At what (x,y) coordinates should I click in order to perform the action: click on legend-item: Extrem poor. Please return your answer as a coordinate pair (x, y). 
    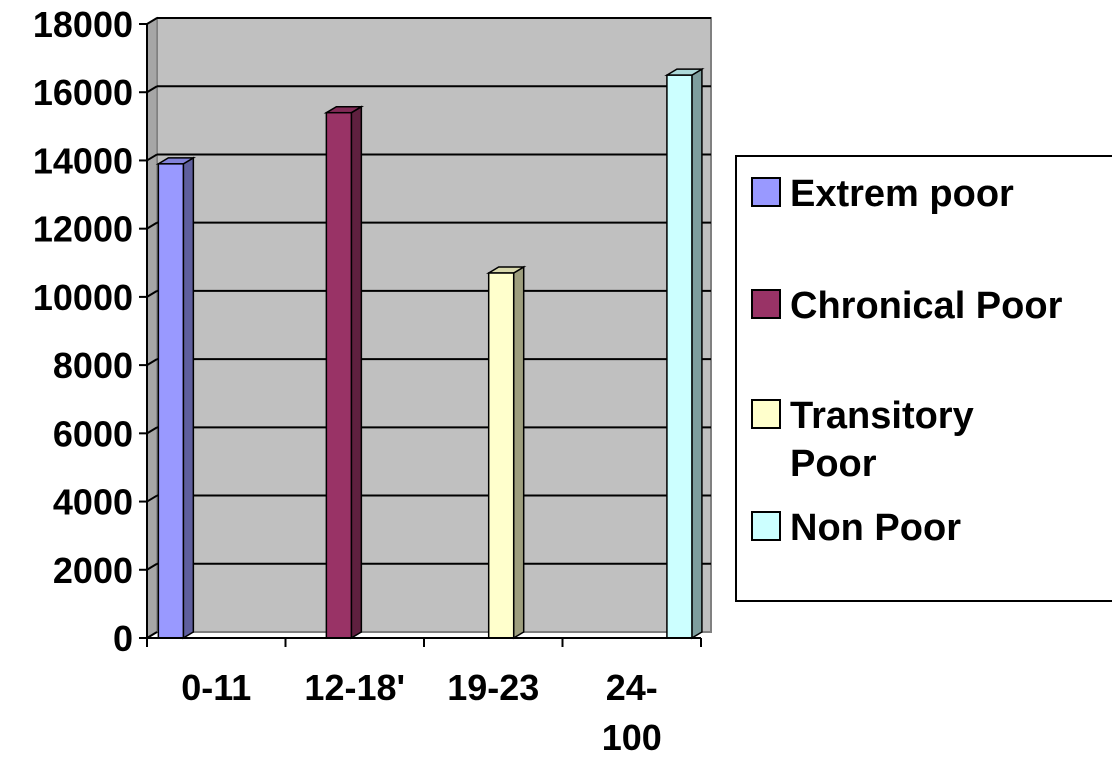
    Looking at the image, I should click on (882, 194).